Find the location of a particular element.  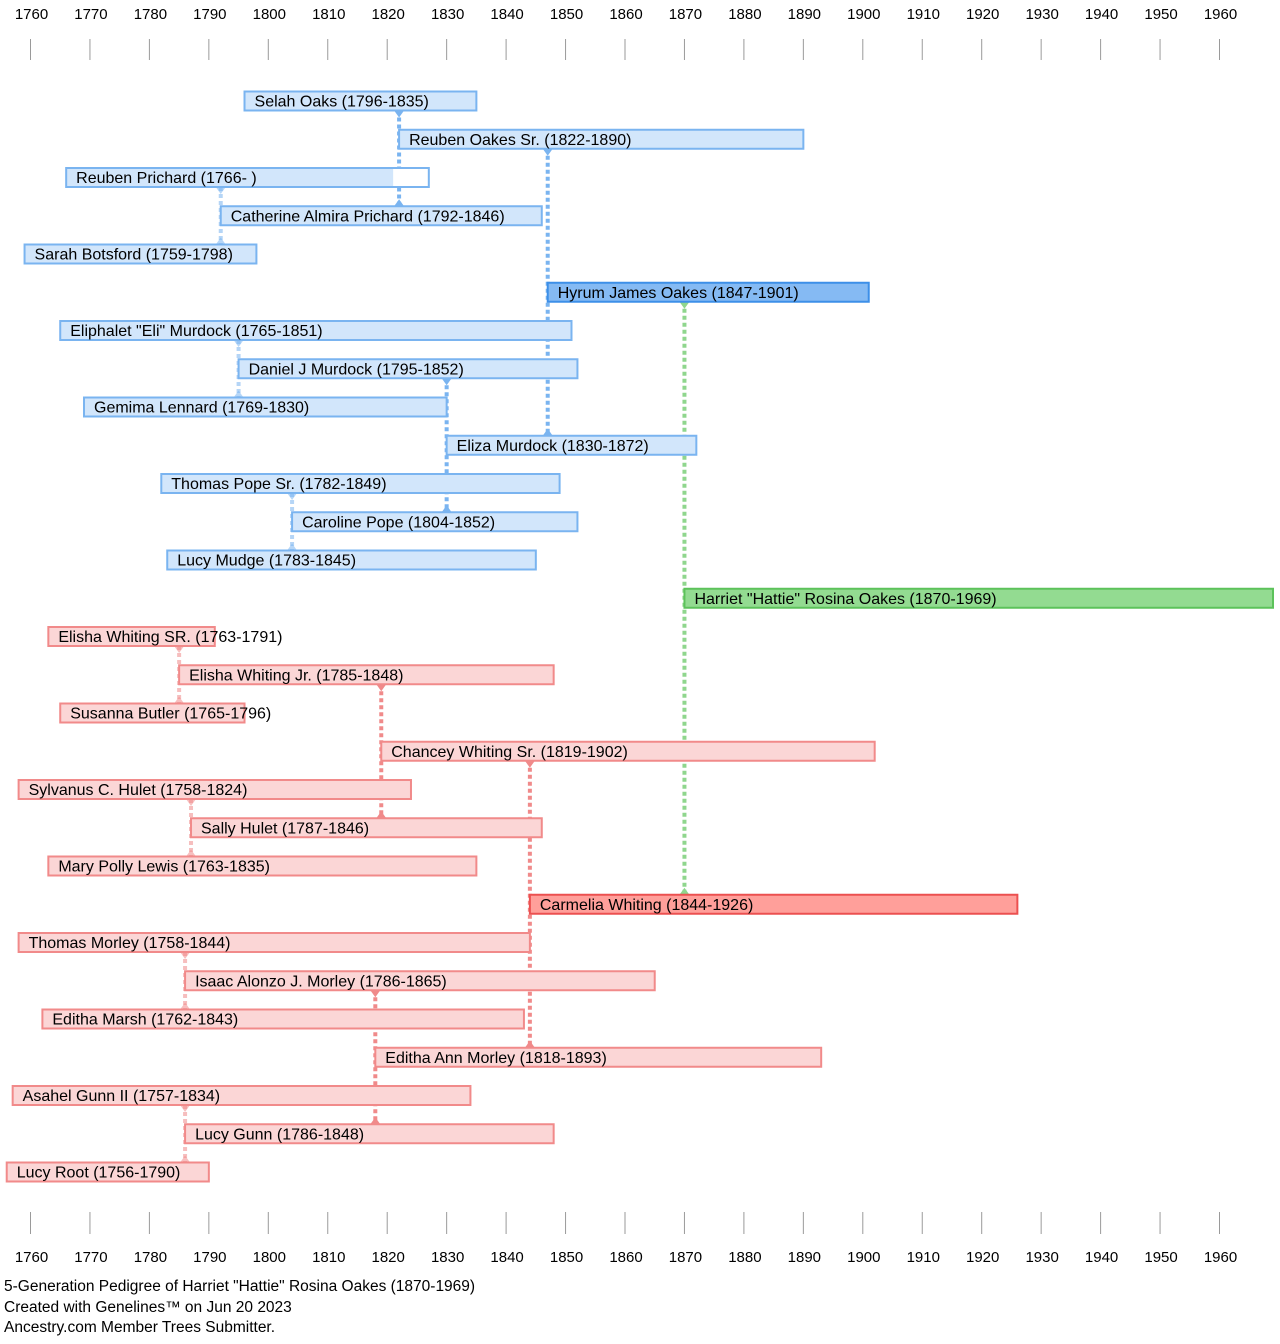

person-bar-asahel: Asahel Gunn II (1757-1834) is located at coordinates (241, 1095).